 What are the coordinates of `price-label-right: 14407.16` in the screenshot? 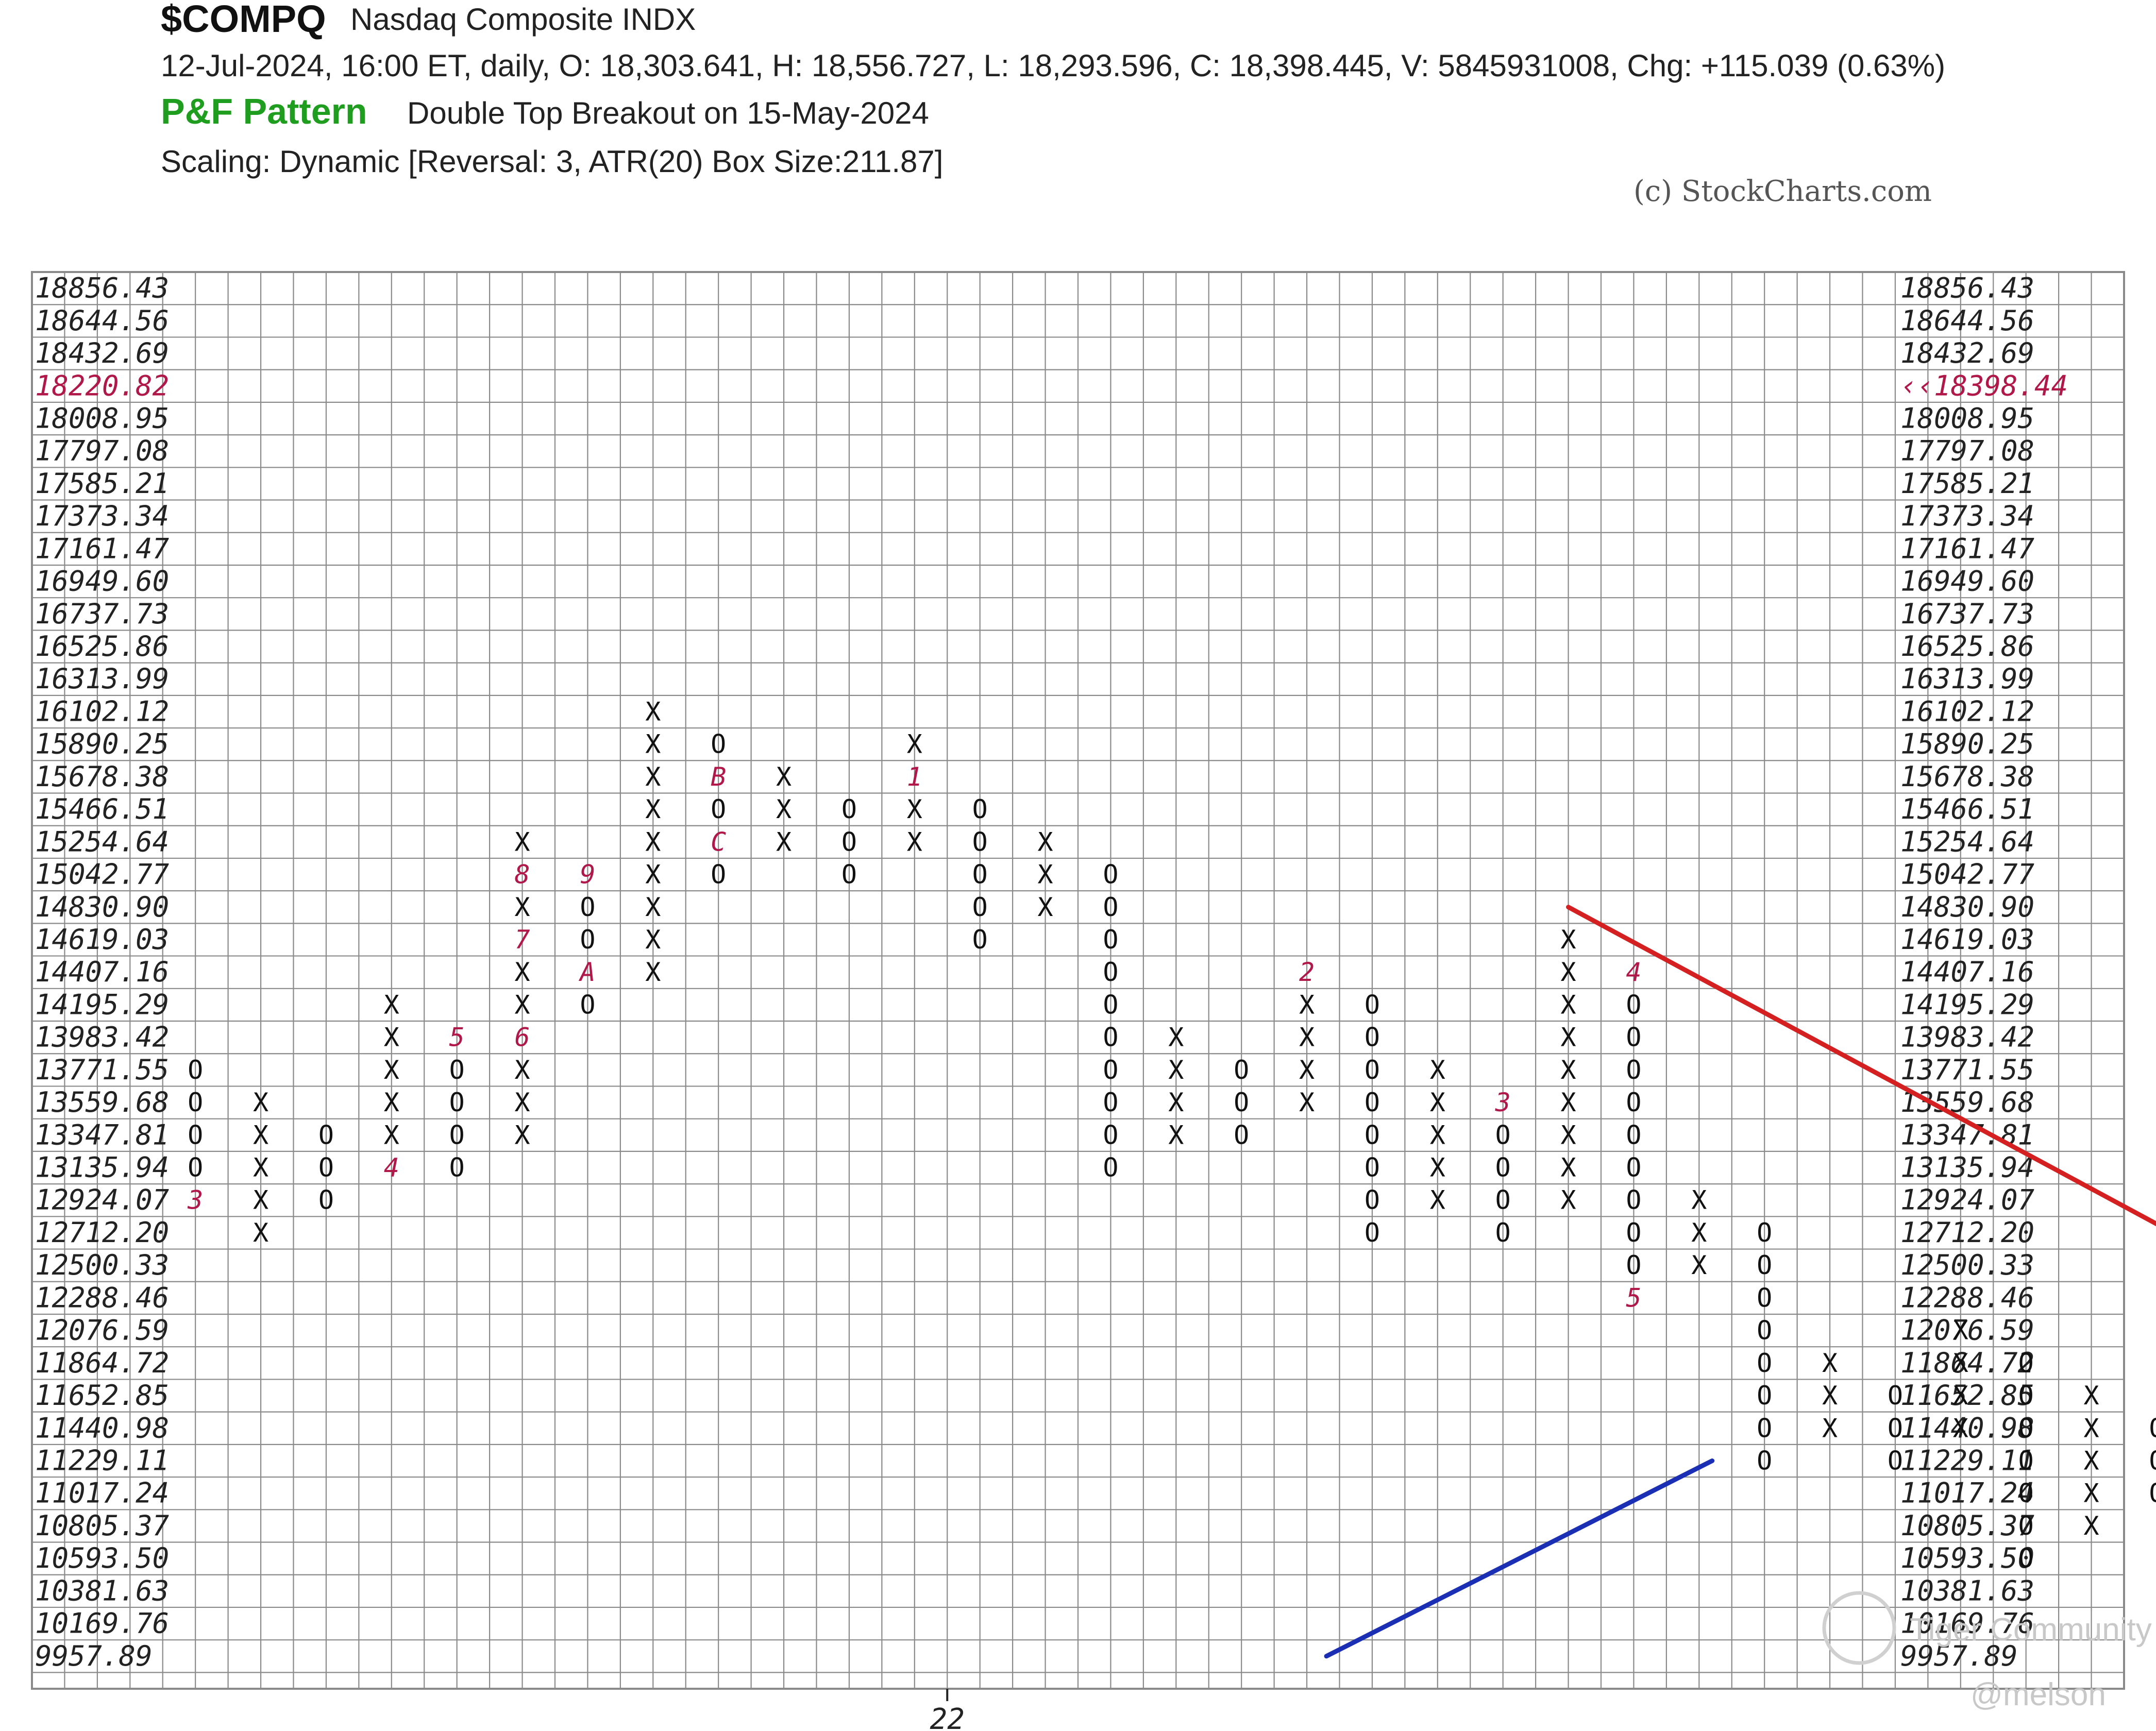 It's located at (1967, 972).